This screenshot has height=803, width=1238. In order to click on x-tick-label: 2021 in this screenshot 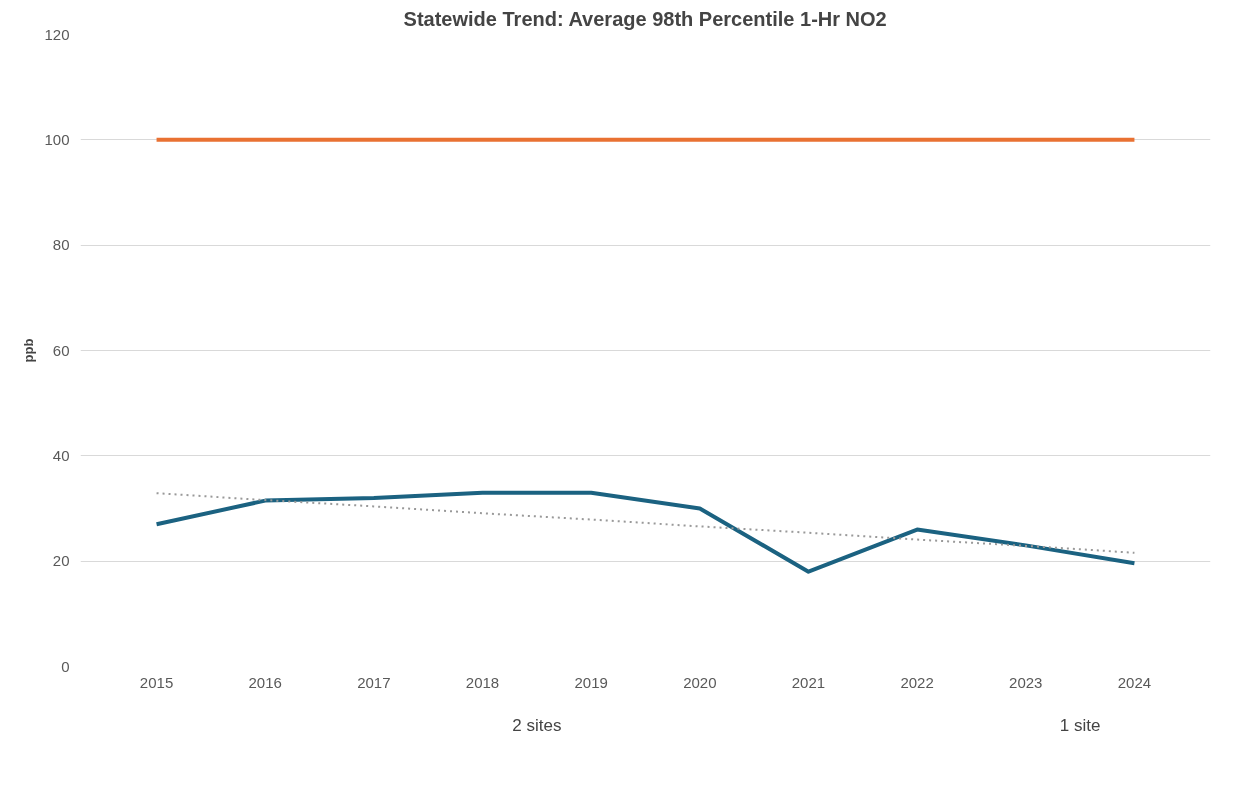, I will do `click(808, 682)`.